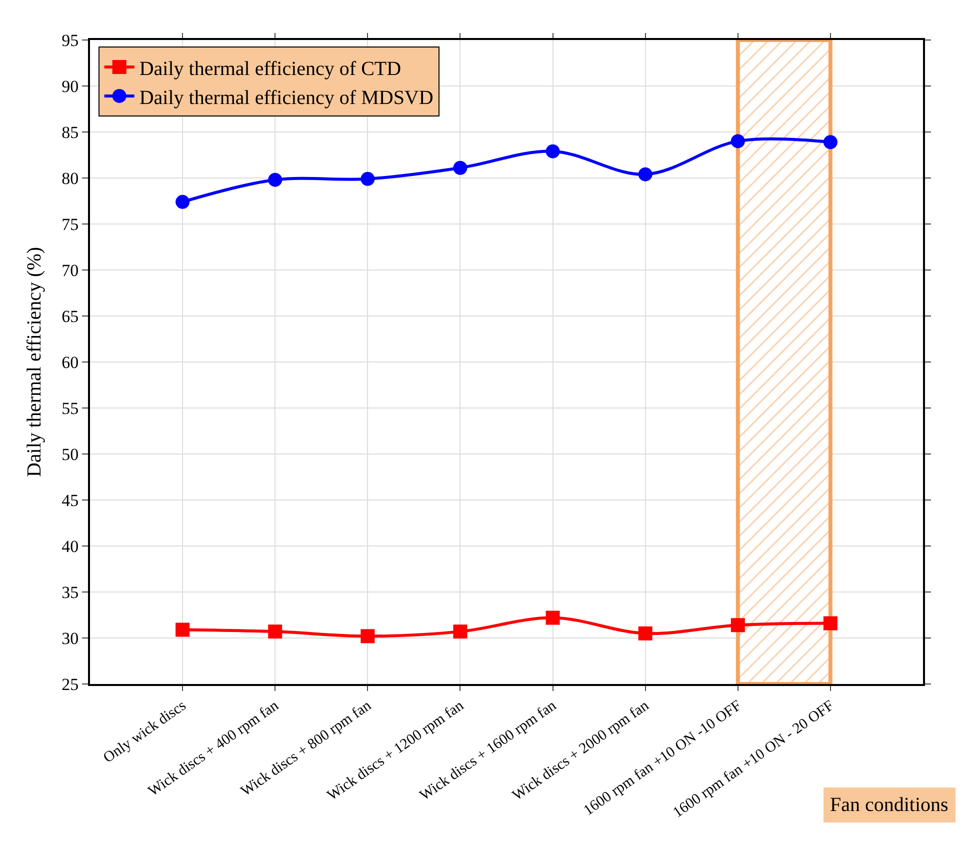  I want to click on y-tick-label: 80, so click(70, 178).